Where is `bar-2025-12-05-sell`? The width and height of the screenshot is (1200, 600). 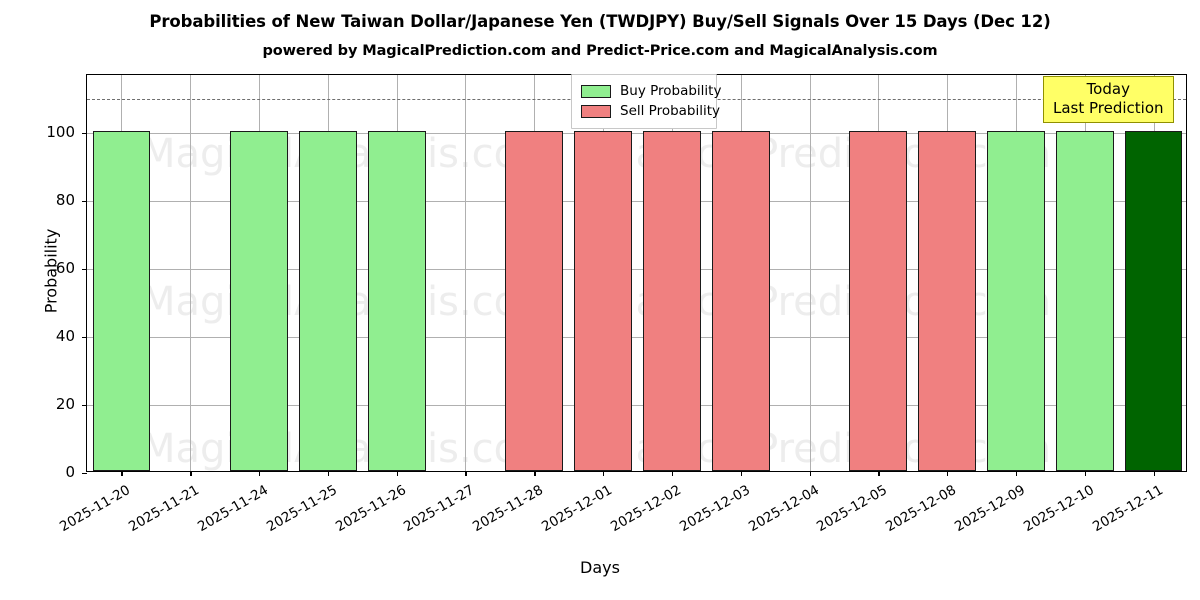 bar-2025-12-05-sell is located at coordinates (878, 300).